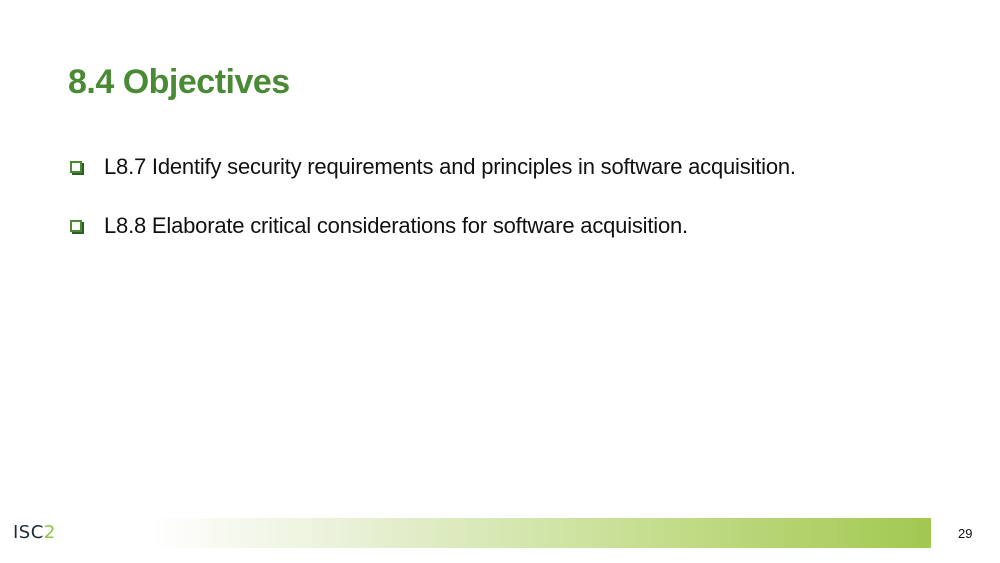  What do you see at coordinates (49, 532) in the screenshot?
I see `logo-accent: 2` at bounding box center [49, 532].